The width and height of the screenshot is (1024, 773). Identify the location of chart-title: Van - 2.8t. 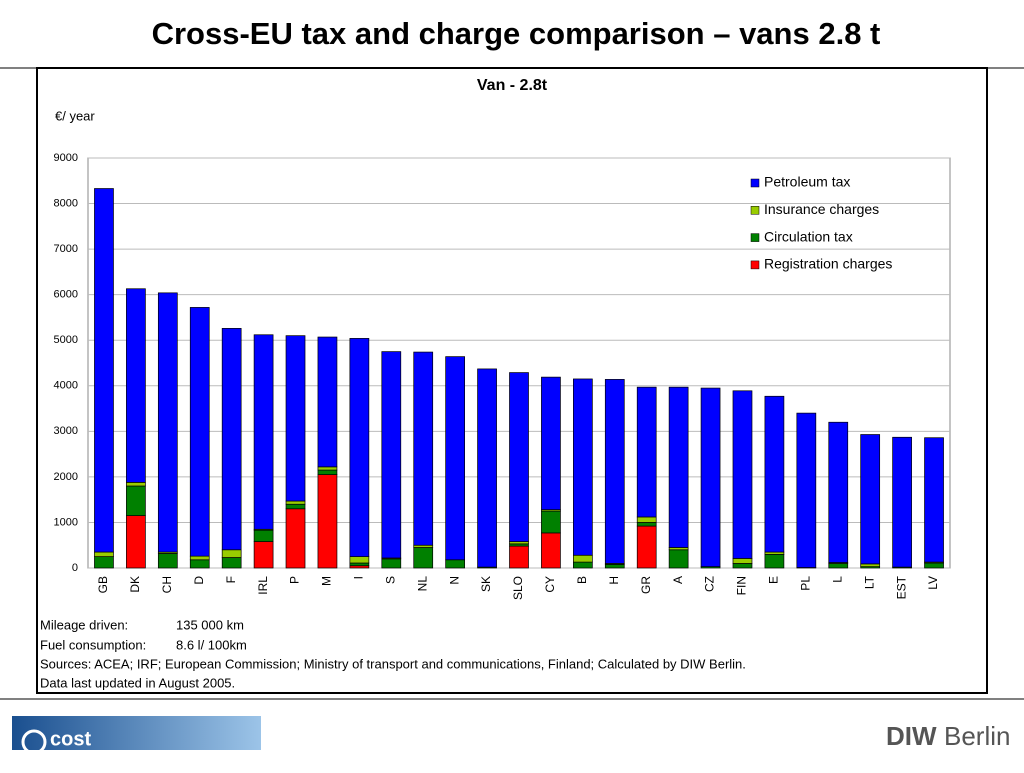
(512, 85).